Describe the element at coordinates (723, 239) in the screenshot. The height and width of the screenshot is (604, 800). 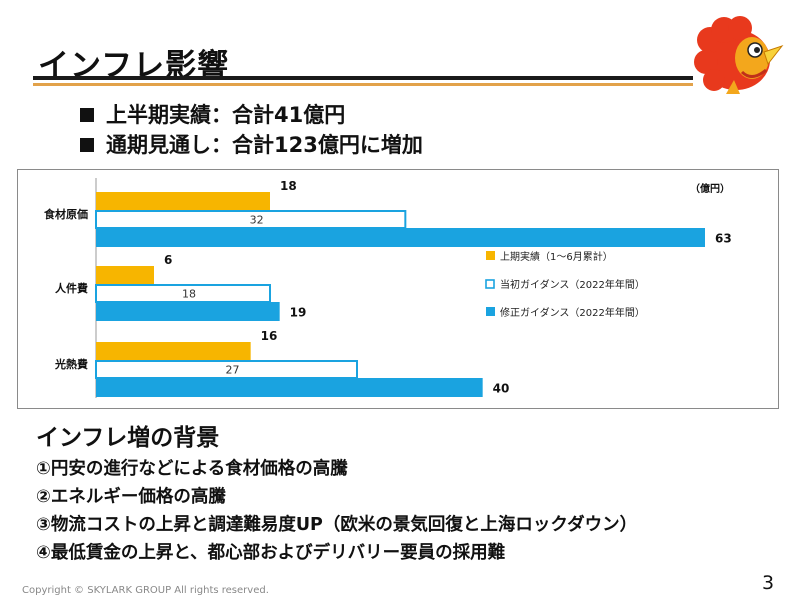
I see `bar-value-label: 63` at that location.